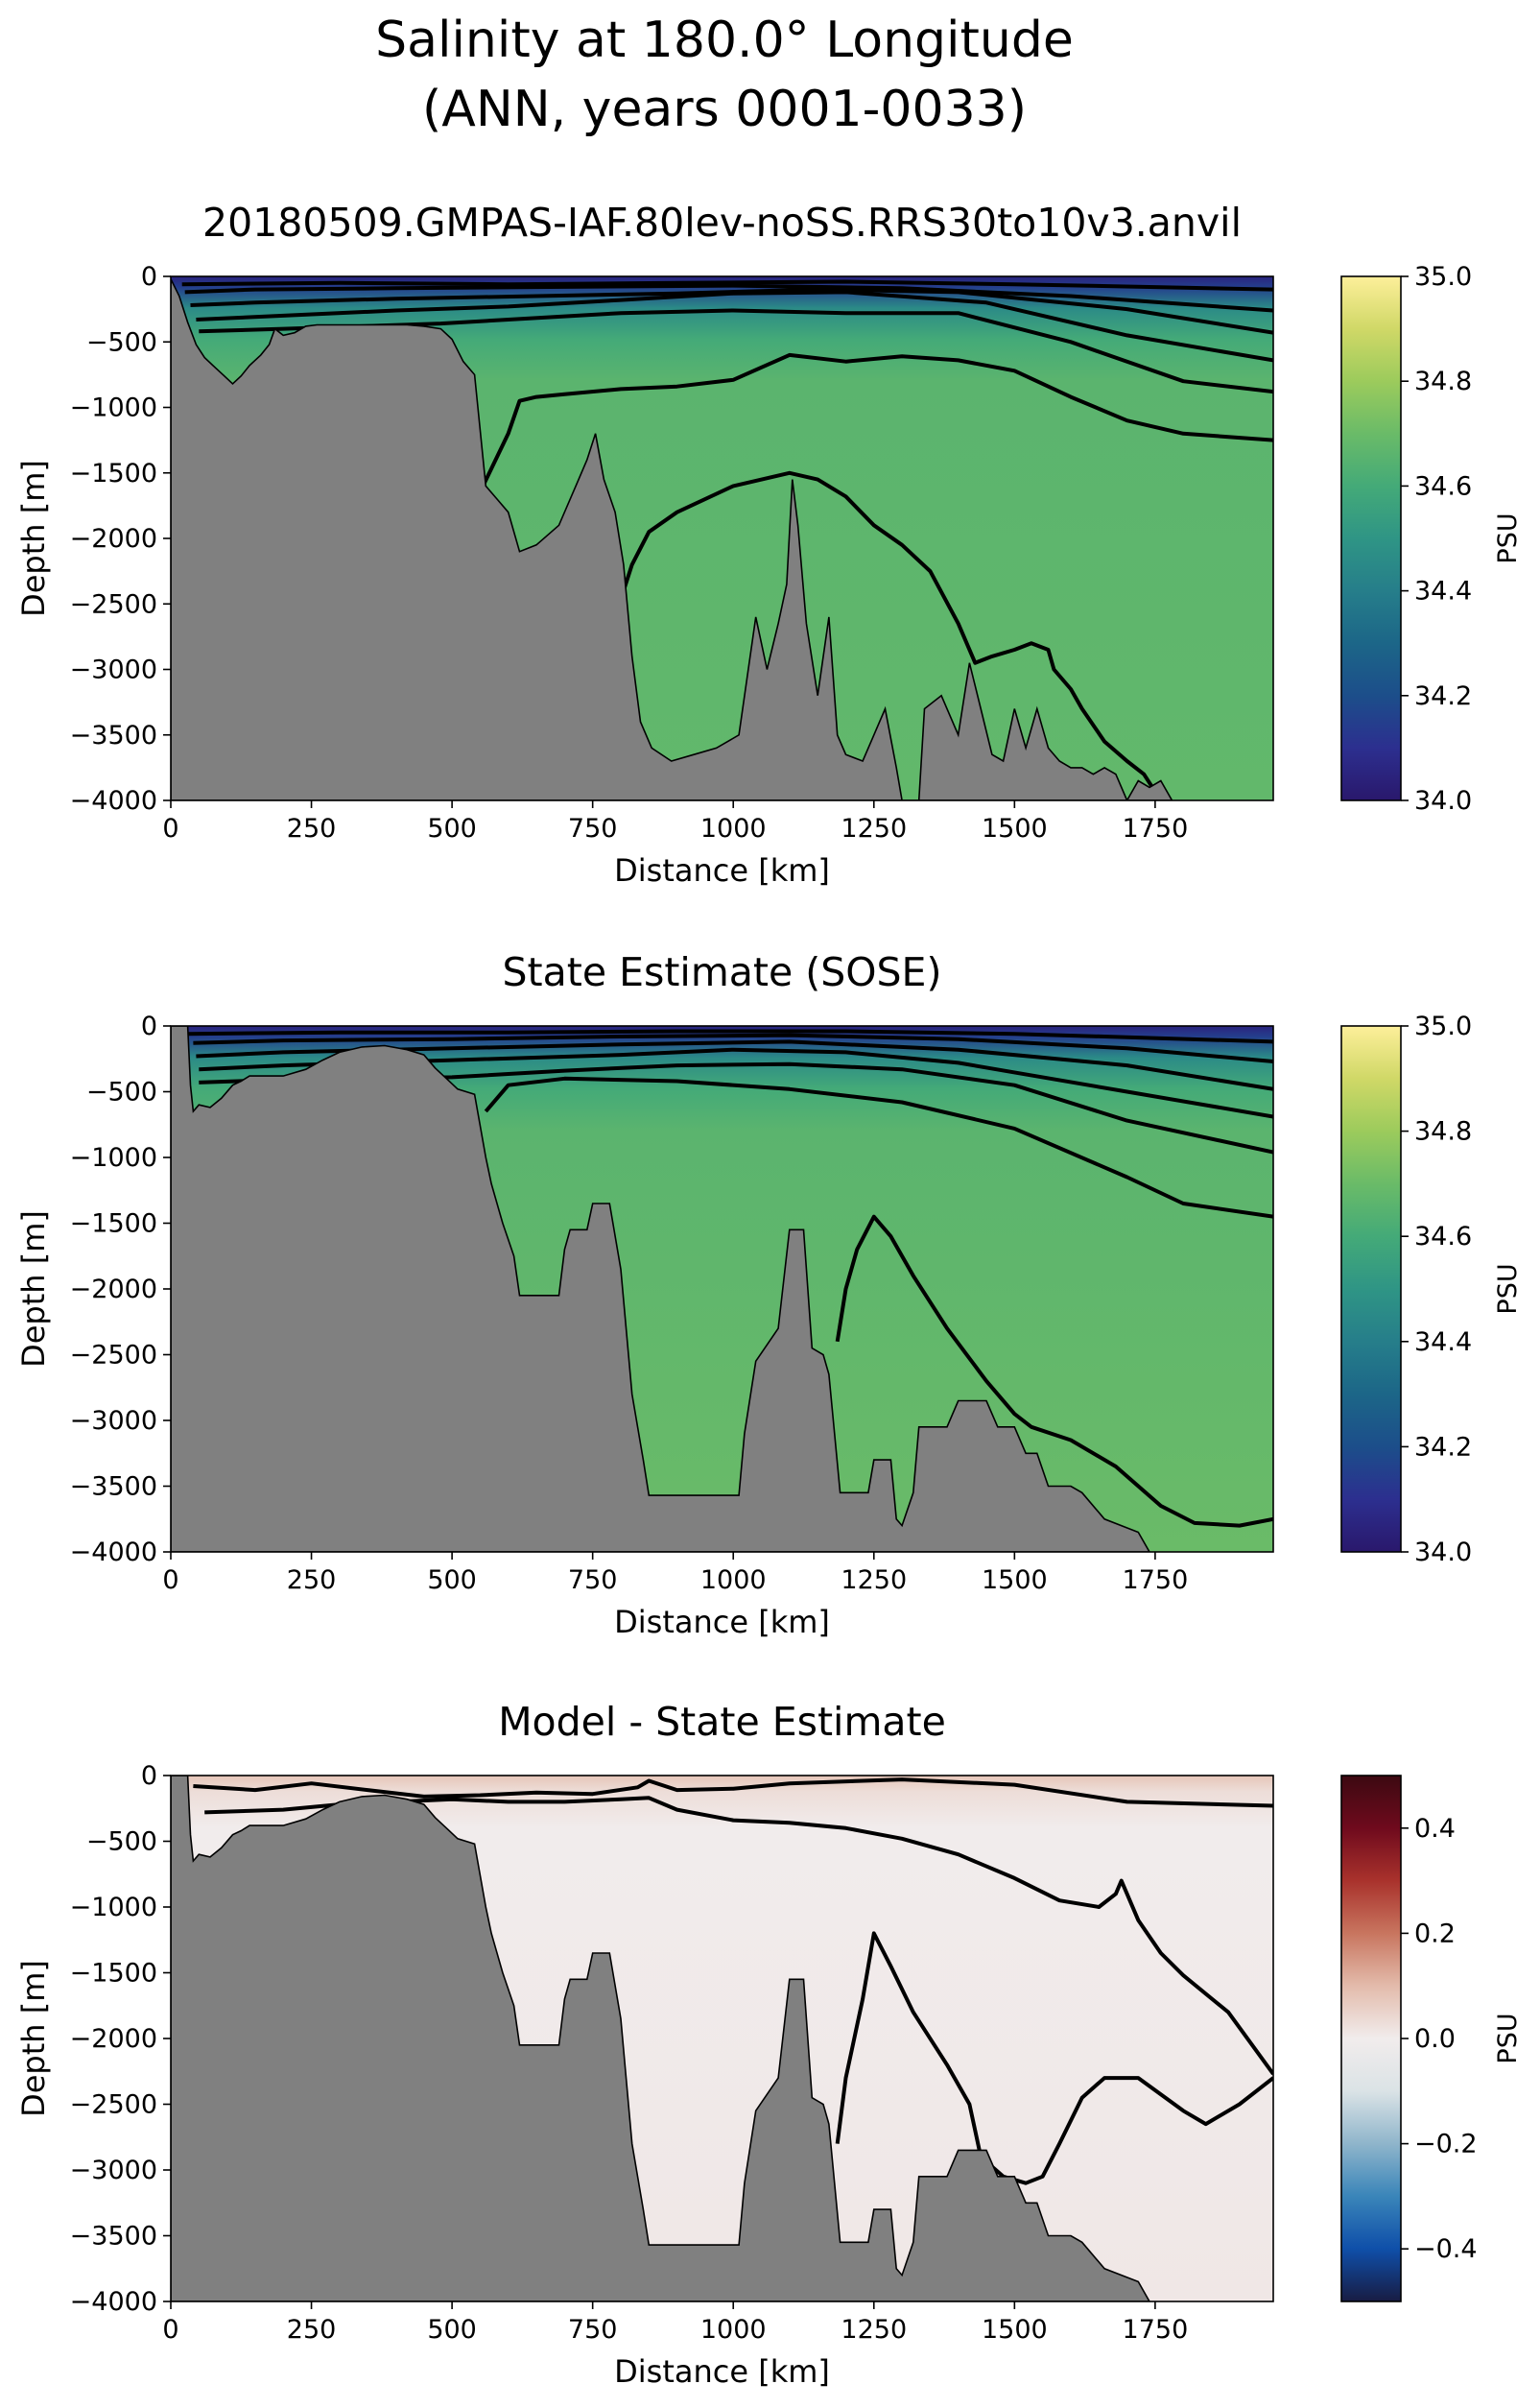  What do you see at coordinates (113, 604) in the screenshot?
I see `y-tick-label: −2500` at bounding box center [113, 604].